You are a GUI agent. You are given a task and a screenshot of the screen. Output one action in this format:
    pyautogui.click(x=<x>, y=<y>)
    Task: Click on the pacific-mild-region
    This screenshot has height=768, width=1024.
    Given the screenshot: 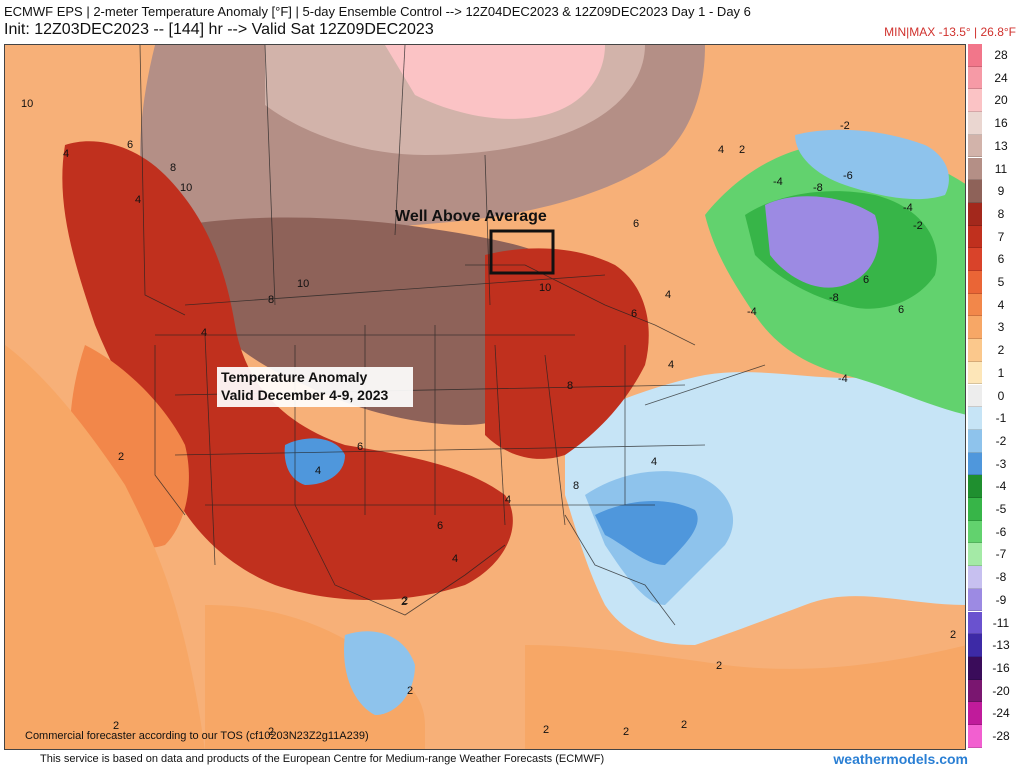 What is the action you would take?
    pyautogui.click(x=105, y=547)
    